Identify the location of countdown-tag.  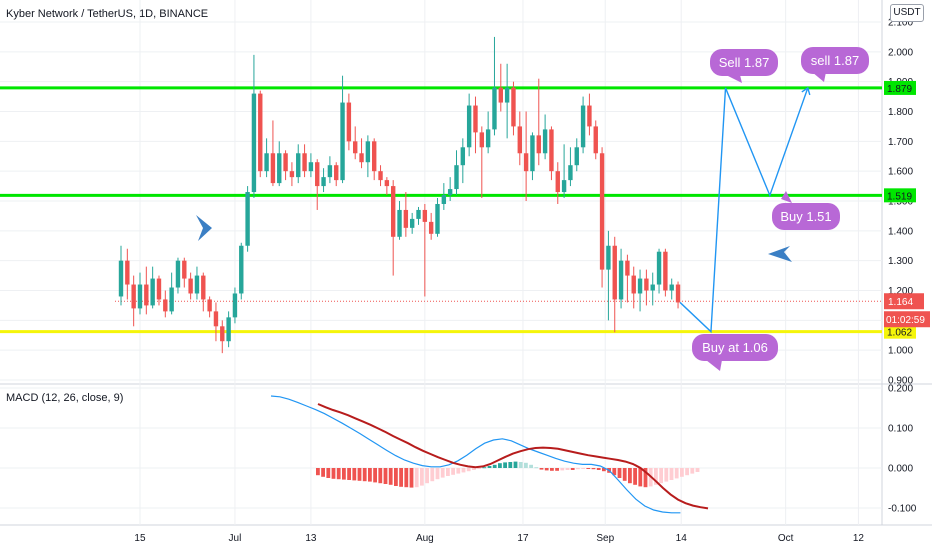
(907, 319).